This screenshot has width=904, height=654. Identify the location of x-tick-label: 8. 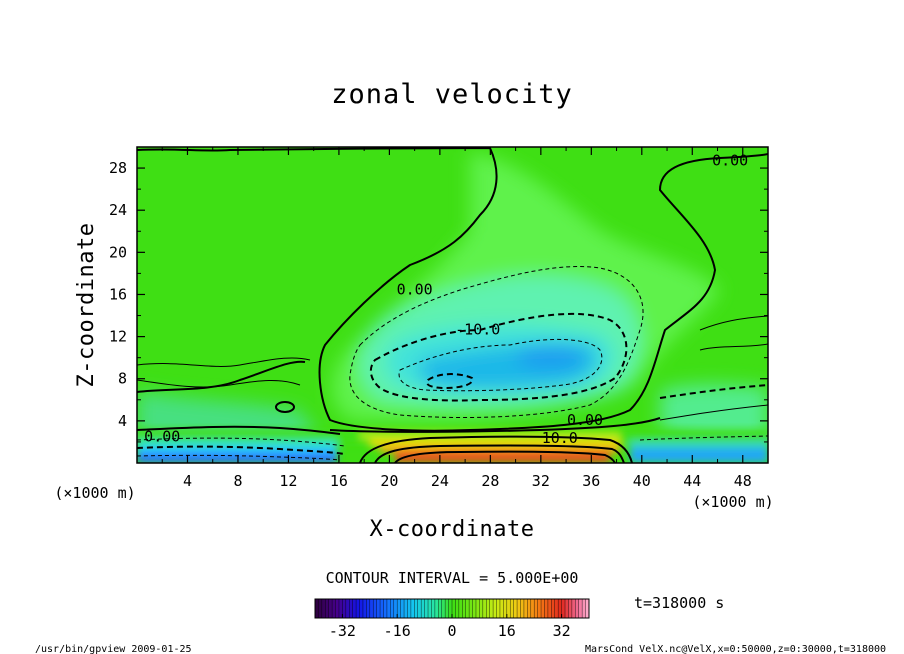
(237, 481).